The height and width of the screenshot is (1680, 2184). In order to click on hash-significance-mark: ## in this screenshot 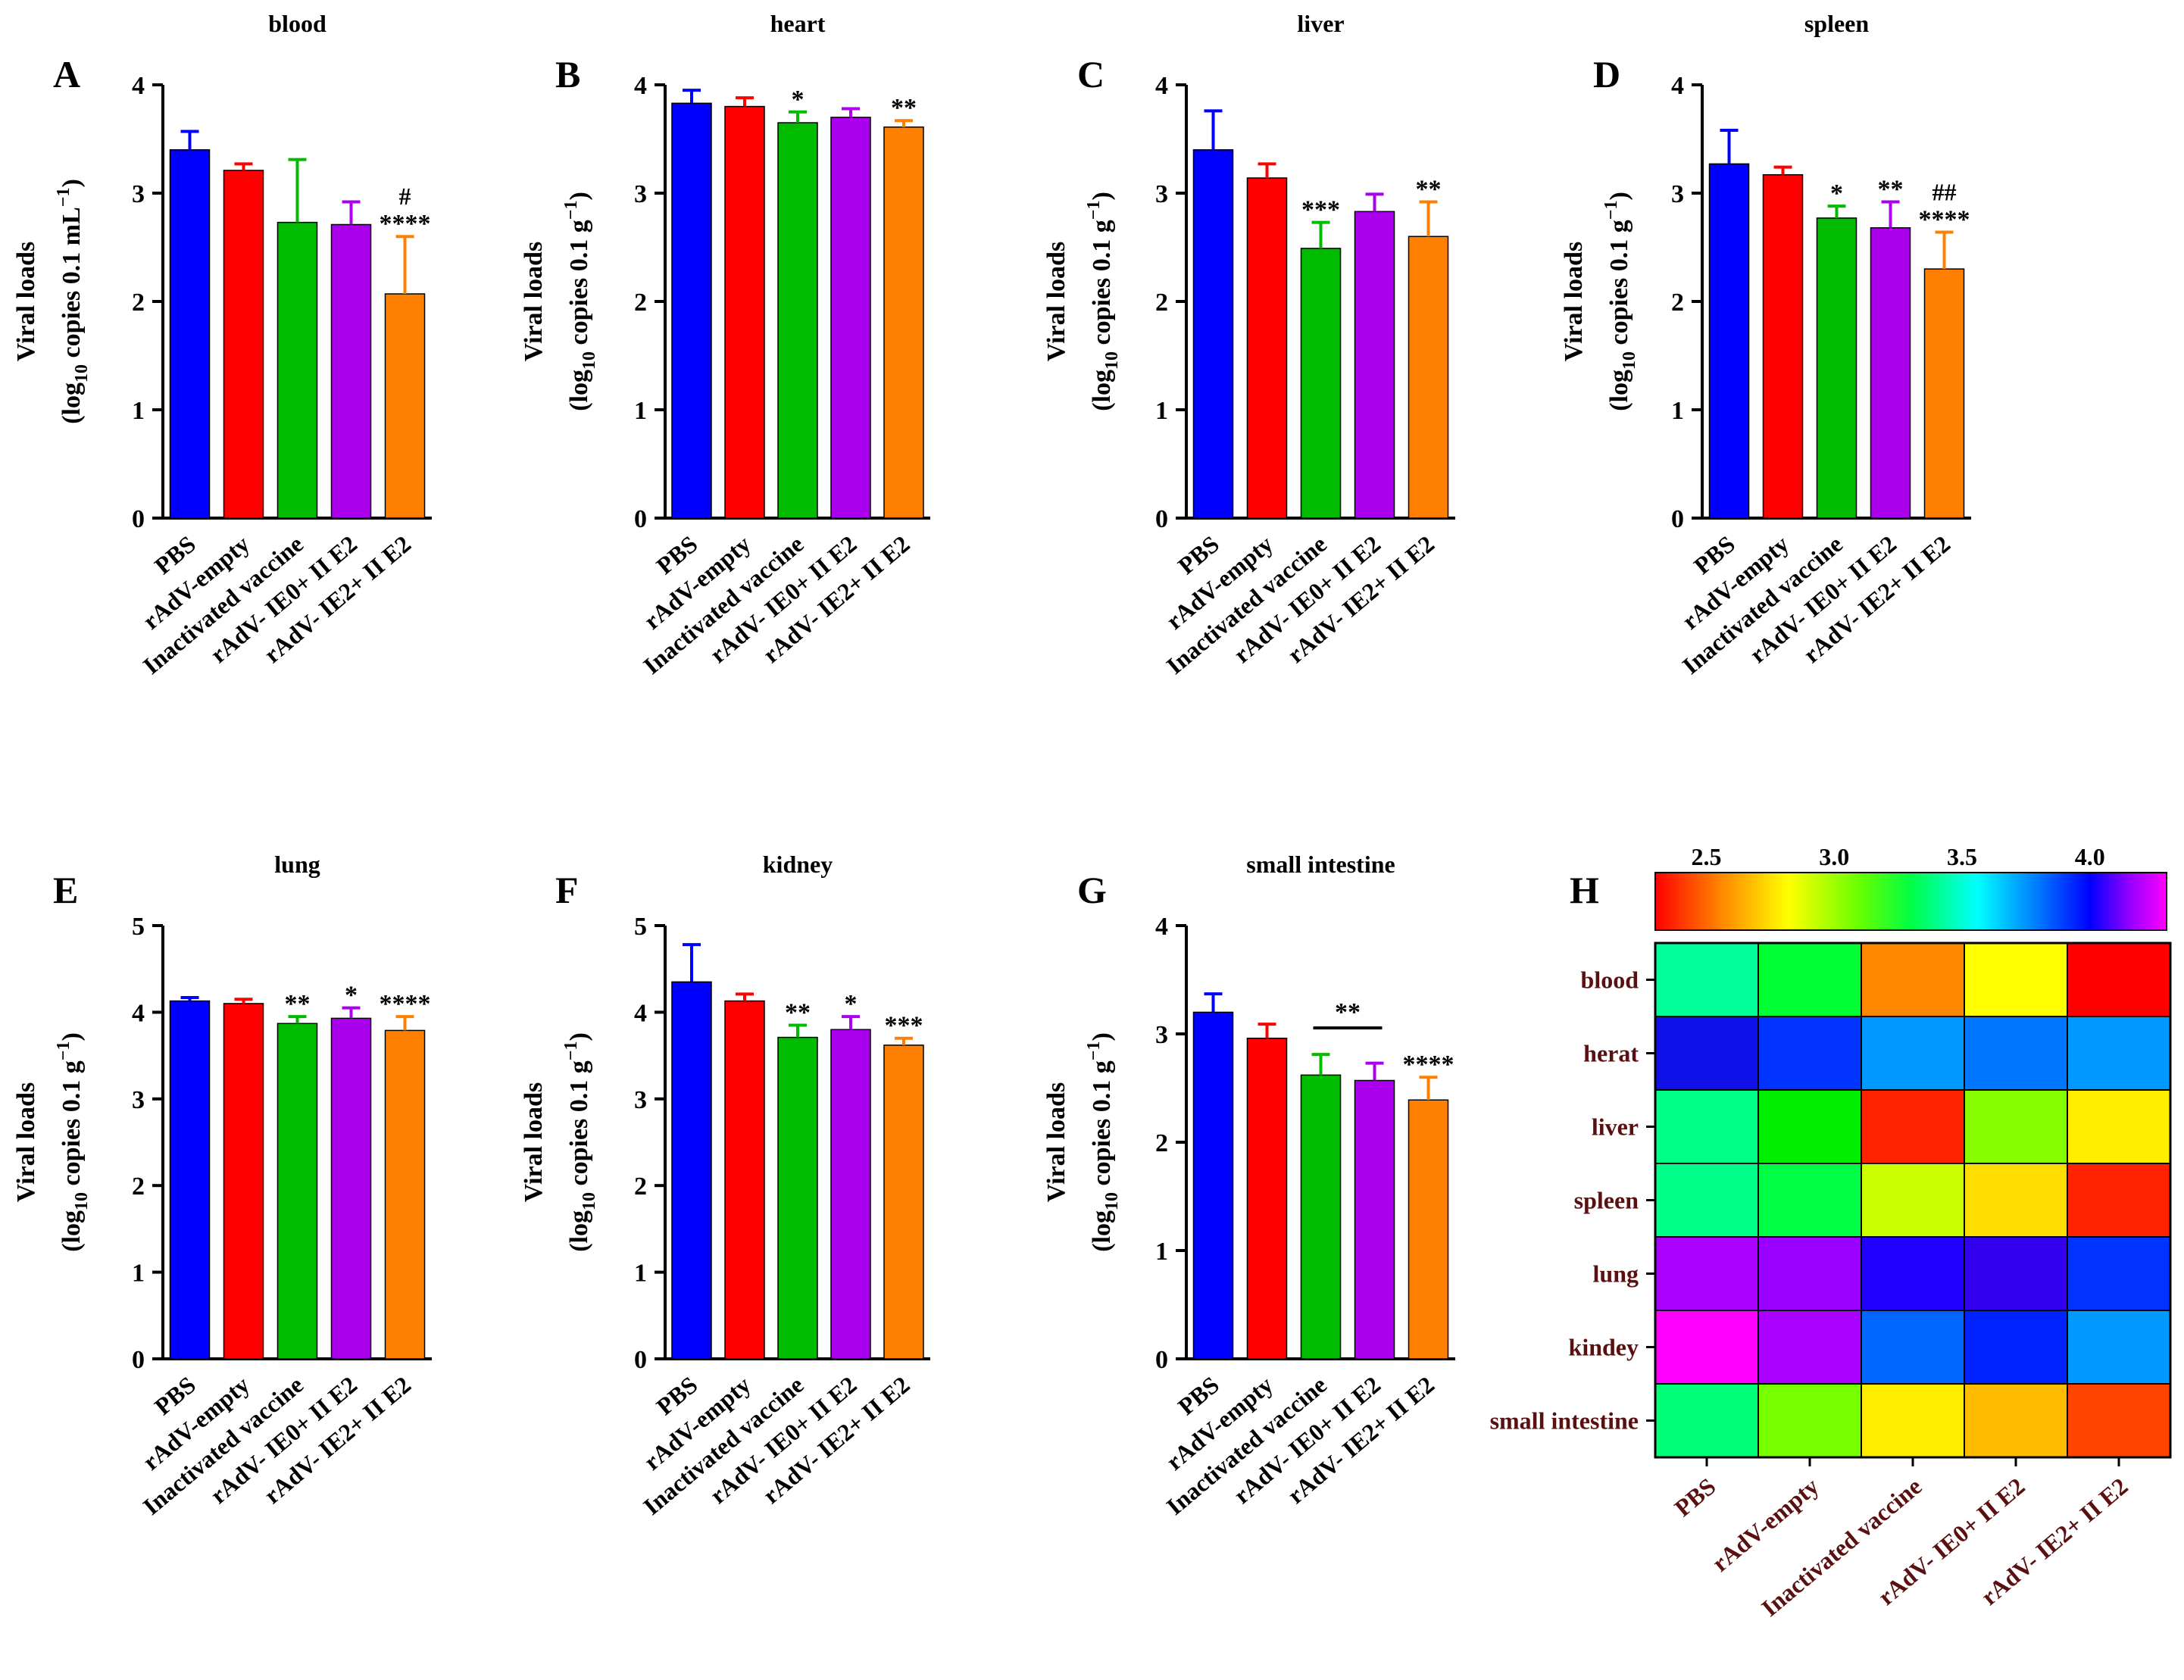, I will do `click(1944, 191)`.